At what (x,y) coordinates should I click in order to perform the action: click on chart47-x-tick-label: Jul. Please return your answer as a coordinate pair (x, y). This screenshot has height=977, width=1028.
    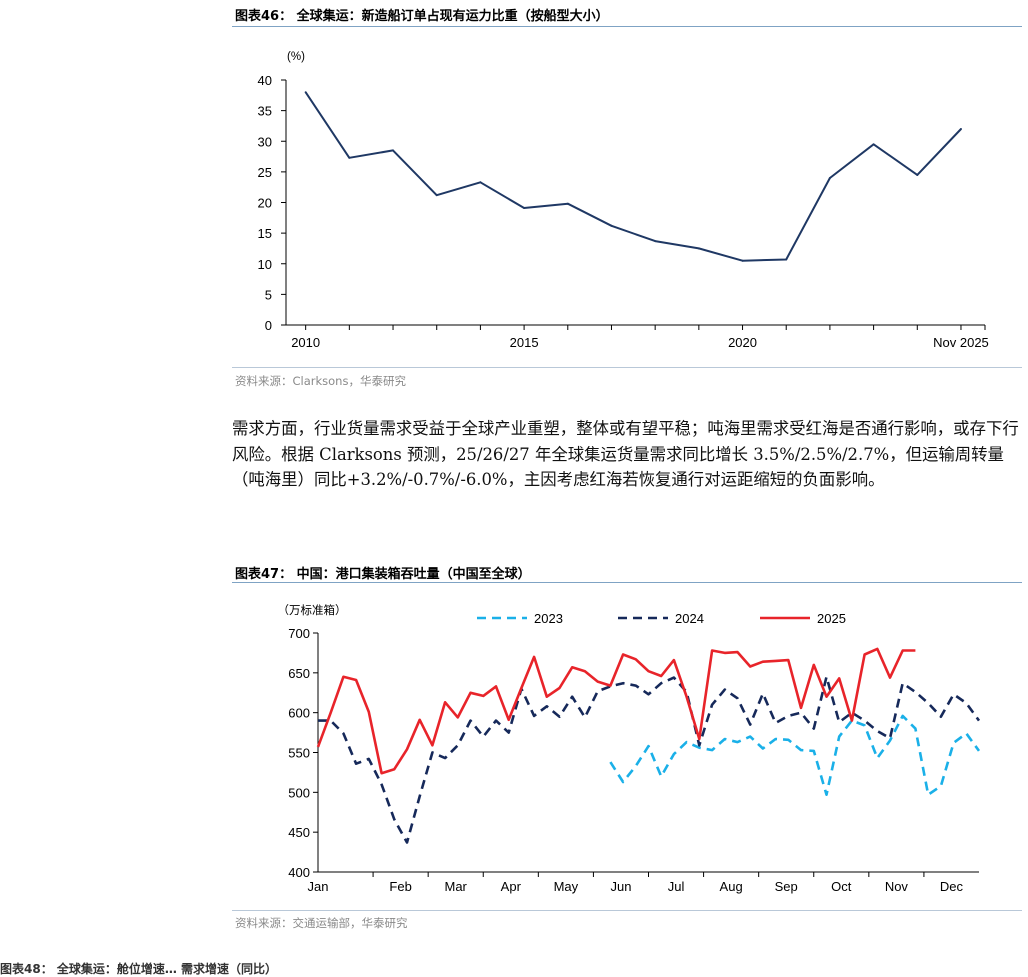
    Looking at the image, I should click on (676, 886).